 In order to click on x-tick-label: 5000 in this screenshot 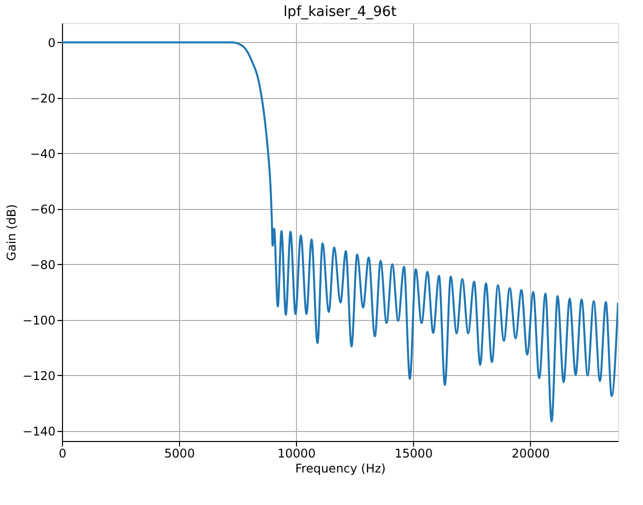, I will do `click(179, 453)`.